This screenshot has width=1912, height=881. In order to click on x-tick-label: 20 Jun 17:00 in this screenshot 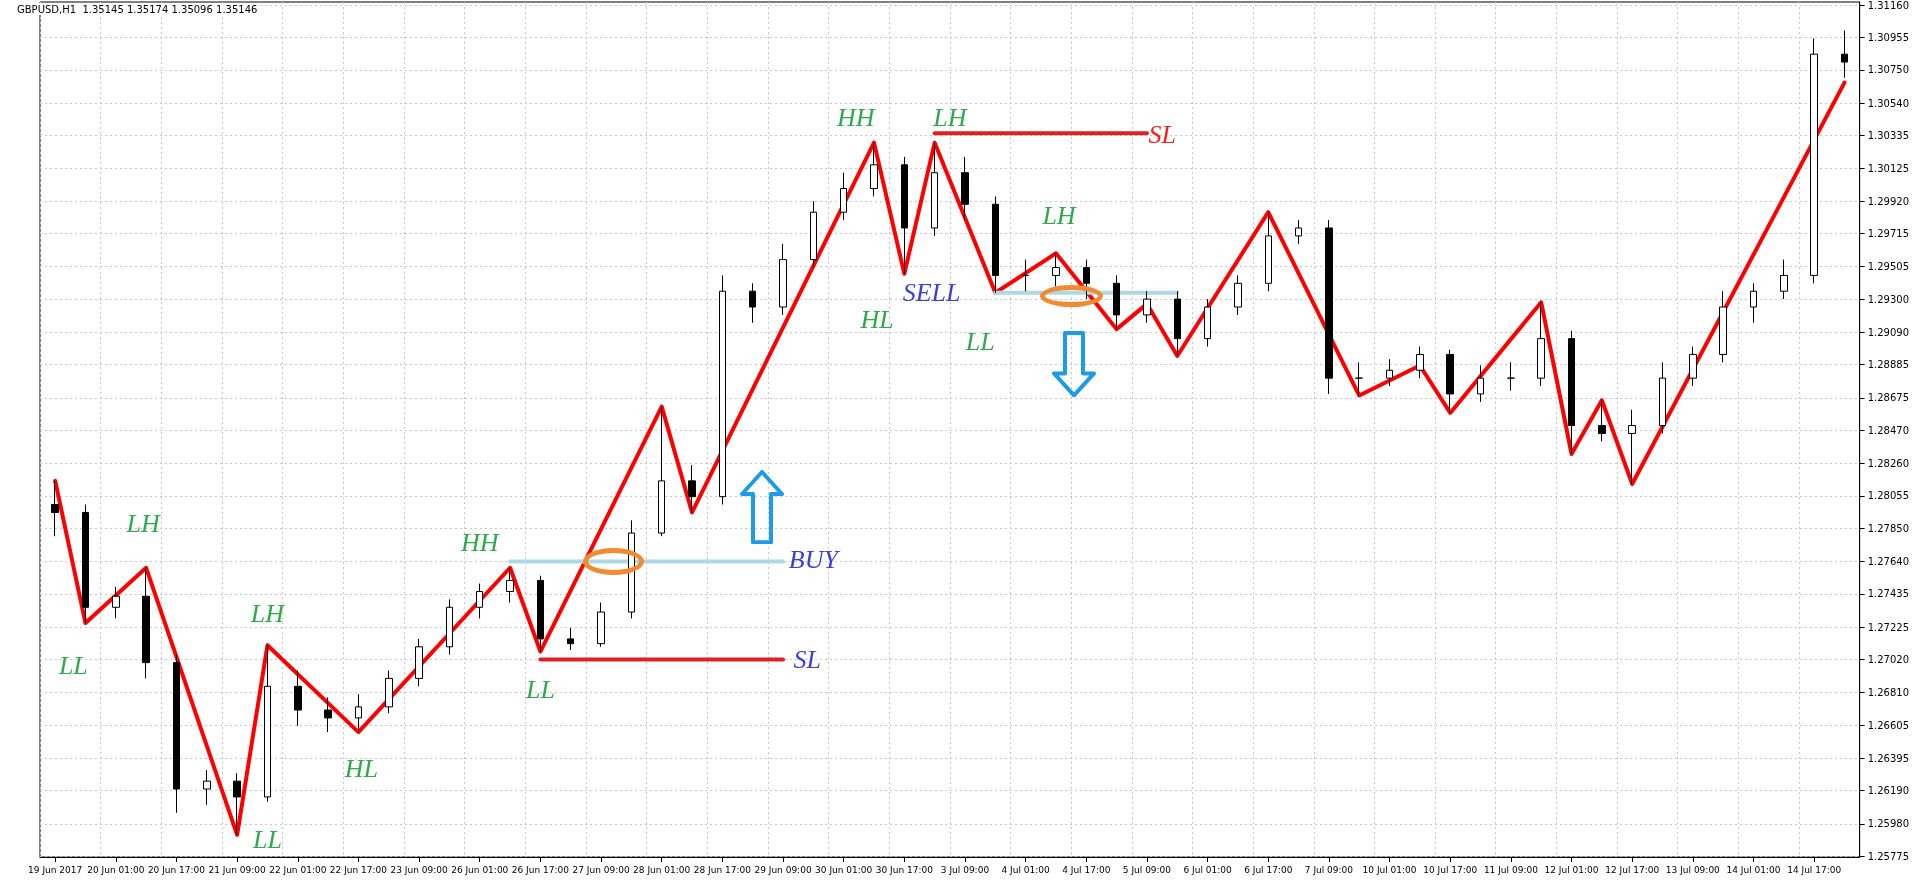, I will do `click(176, 869)`.